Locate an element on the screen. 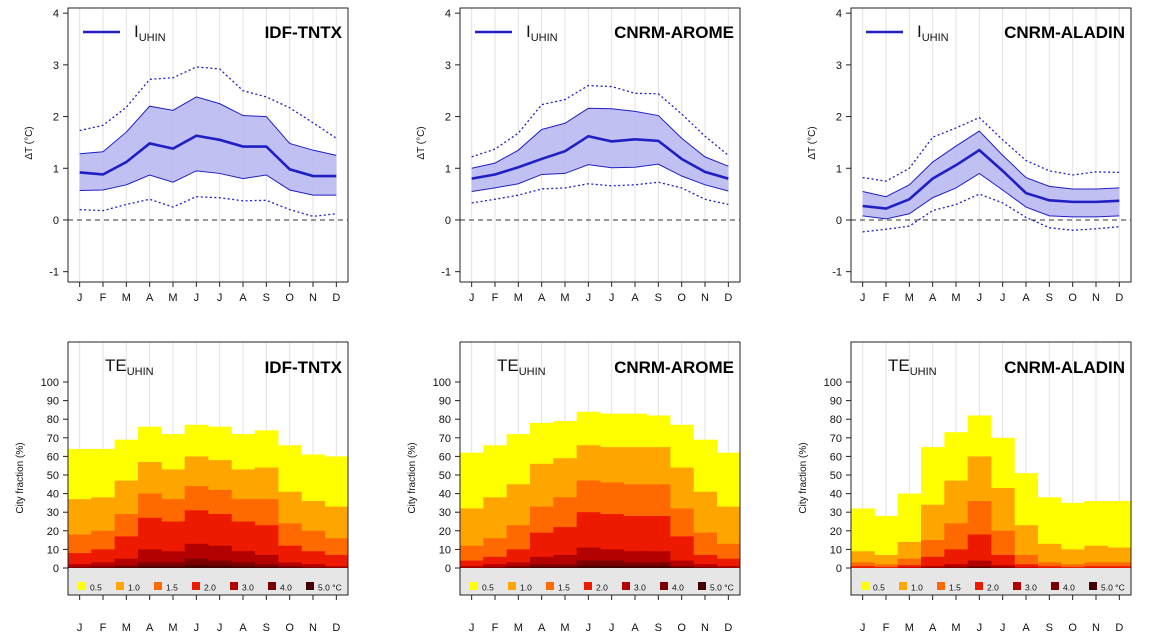 The image size is (1153, 638). y-tick-label: 3 is located at coordinates (839, 66).